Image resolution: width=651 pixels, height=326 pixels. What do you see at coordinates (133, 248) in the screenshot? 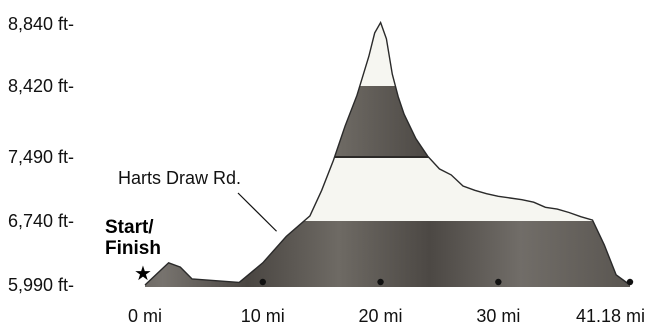
I see `finish-label: Finish` at bounding box center [133, 248].